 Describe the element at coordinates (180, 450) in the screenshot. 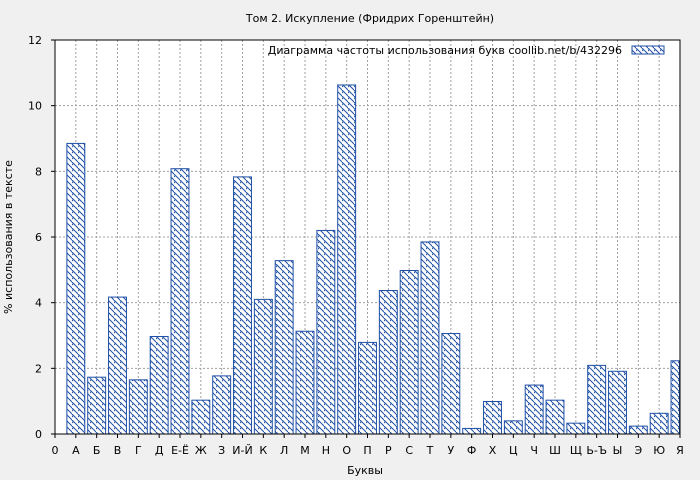

I see `x-tick-label: Е-Ё` at that location.